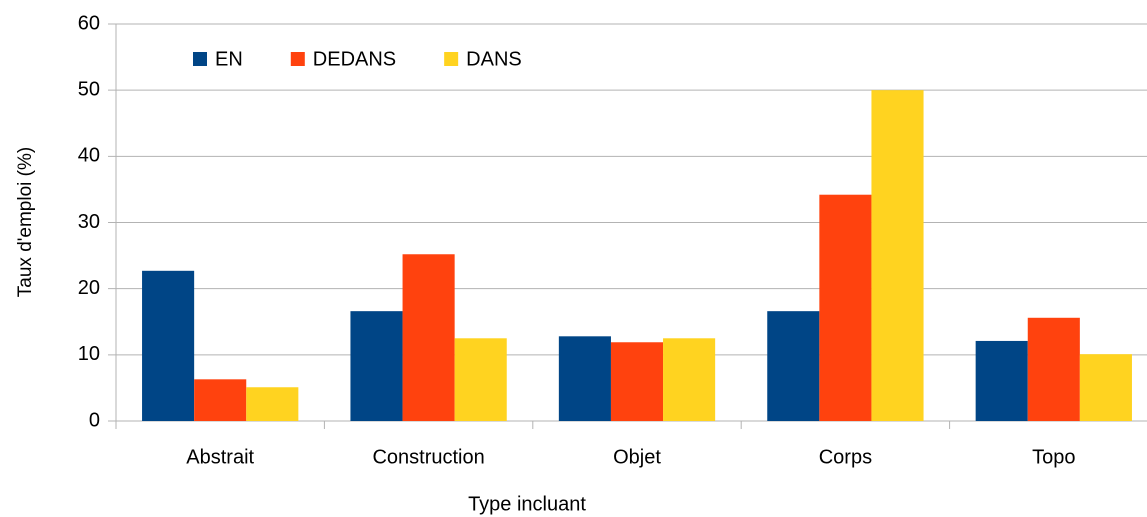  I want to click on y-tick-label: 40, so click(89, 156).